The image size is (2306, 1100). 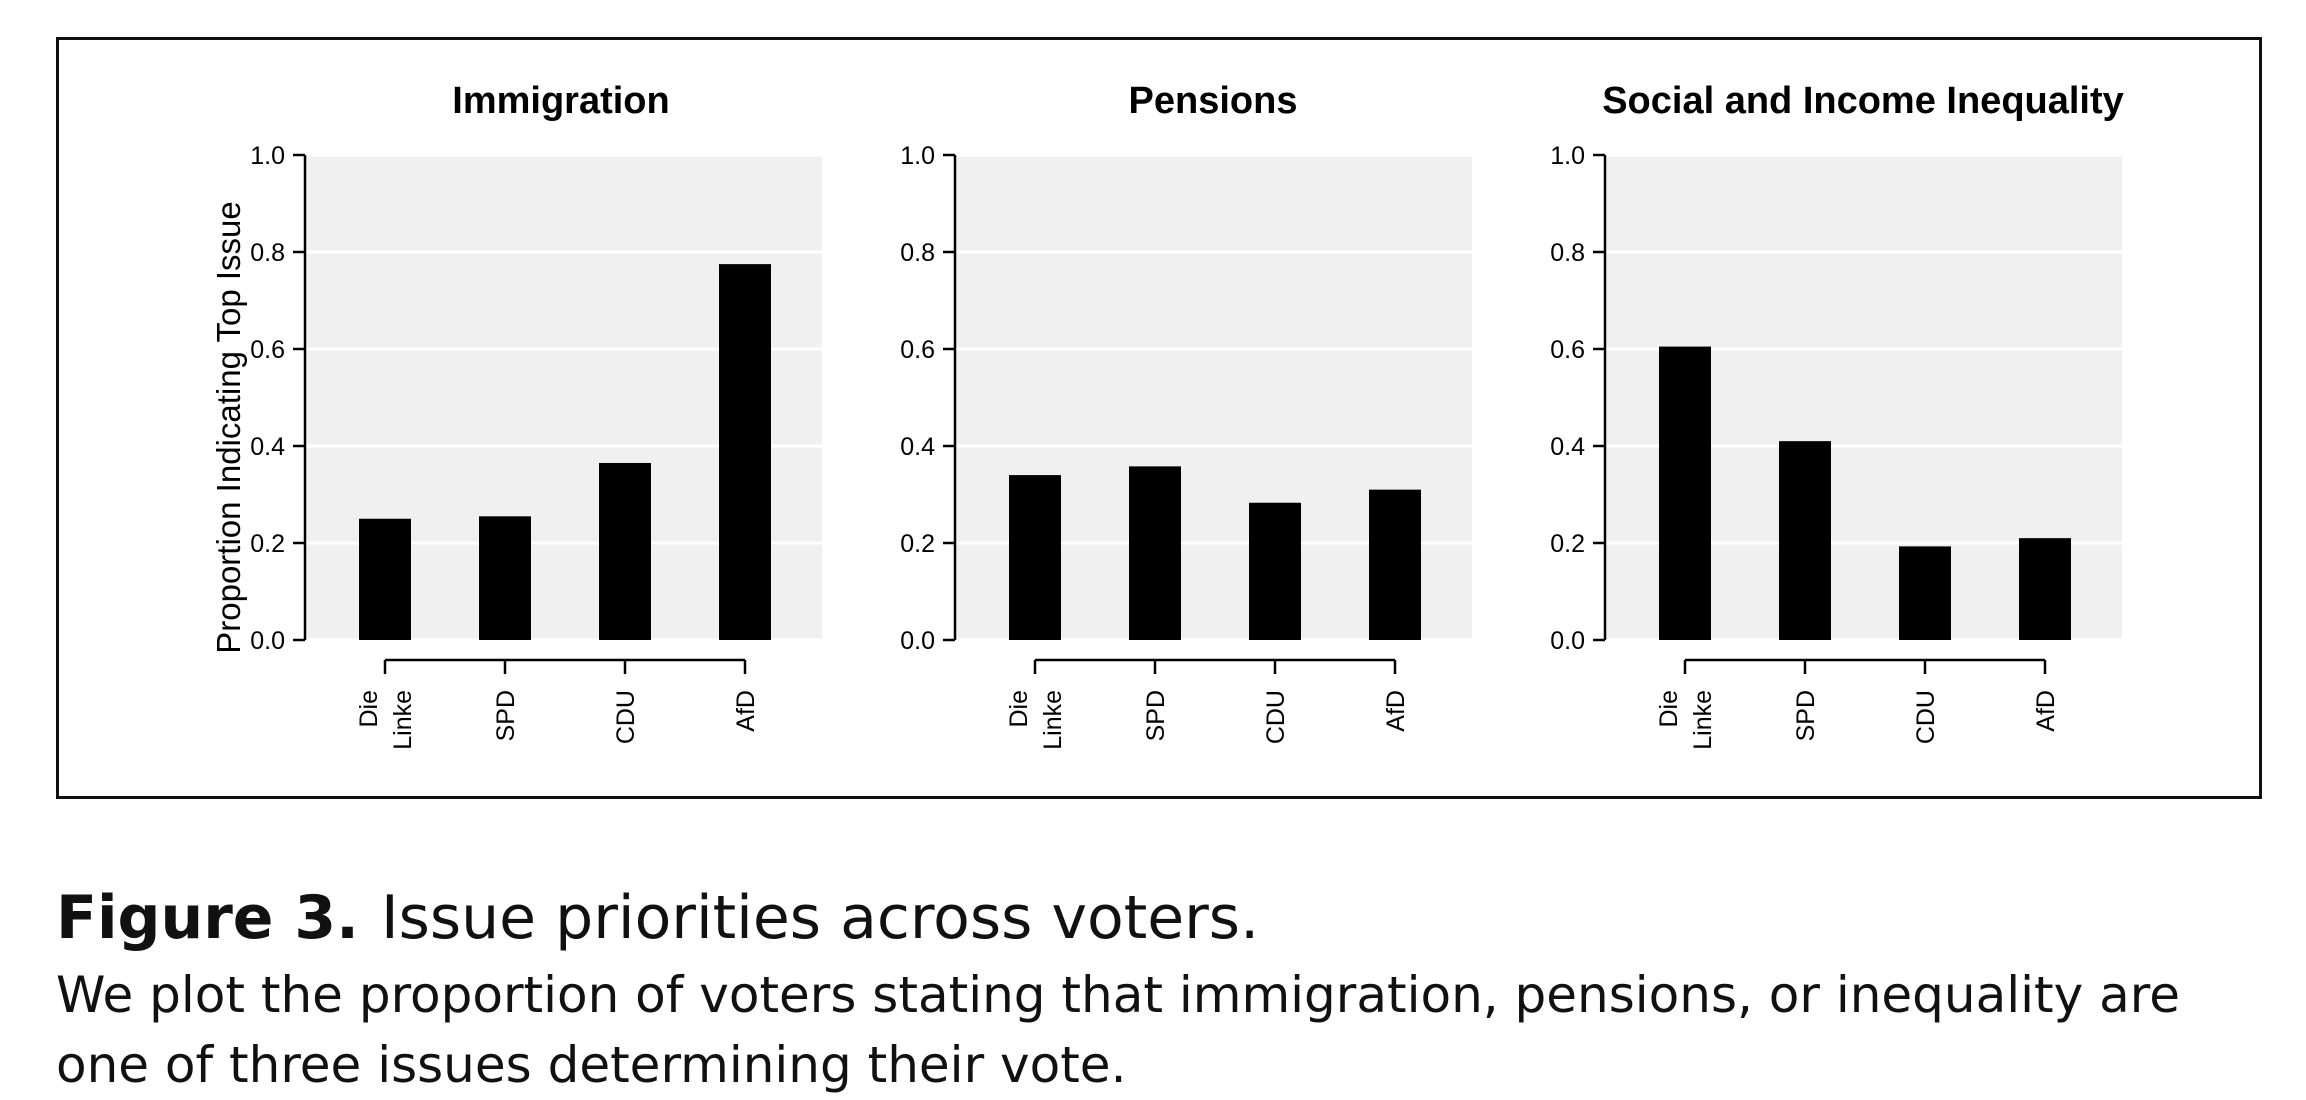 What do you see at coordinates (207, 918) in the screenshot?
I see `caption-label: Figure 3.` at bounding box center [207, 918].